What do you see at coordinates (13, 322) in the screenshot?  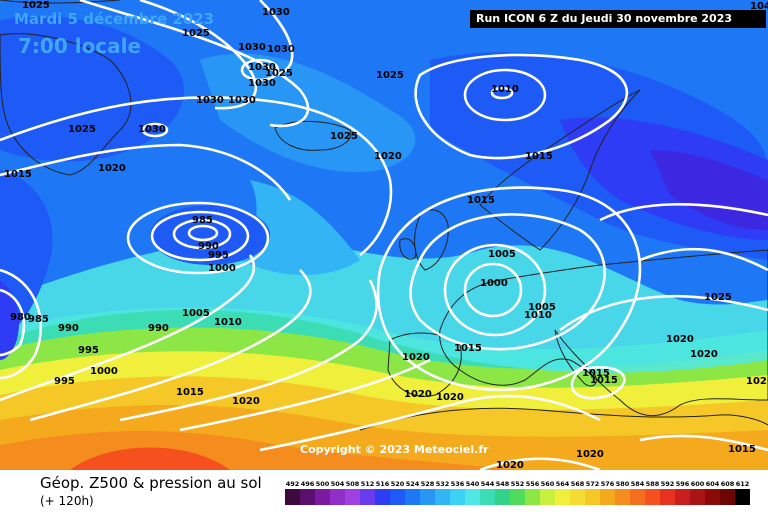 I see `isobar-980-w` at bounding box center [13, 322].